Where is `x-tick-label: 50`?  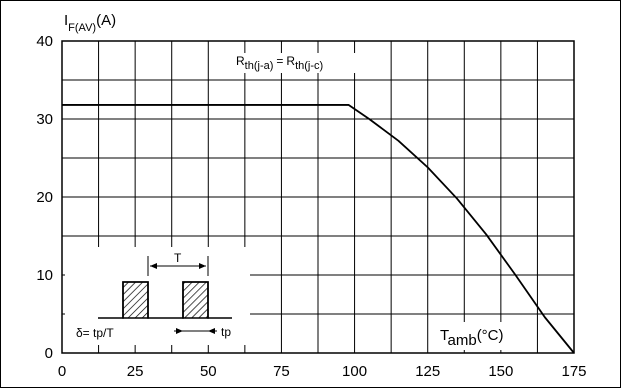 x-tick-label: 50 is located at coordinates (208, 371).